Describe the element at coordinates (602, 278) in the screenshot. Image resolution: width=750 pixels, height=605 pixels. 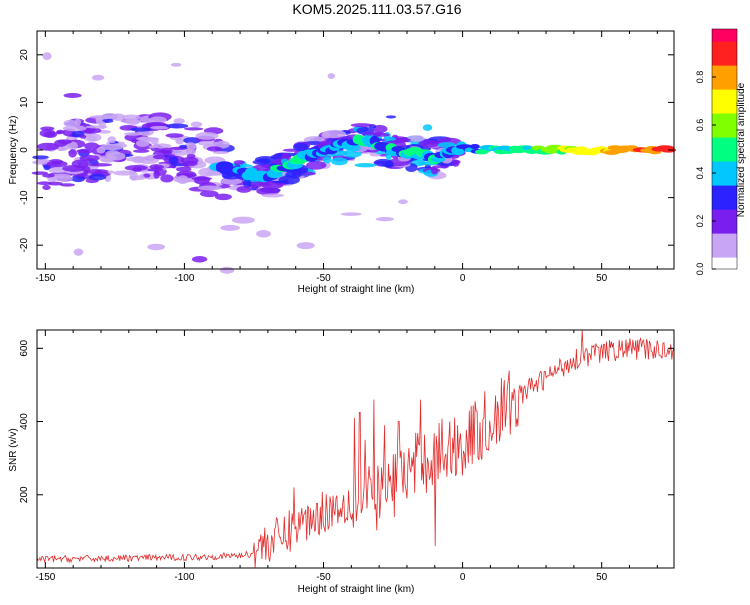
I see `spectrogram-xtick-label: 50` at that location.